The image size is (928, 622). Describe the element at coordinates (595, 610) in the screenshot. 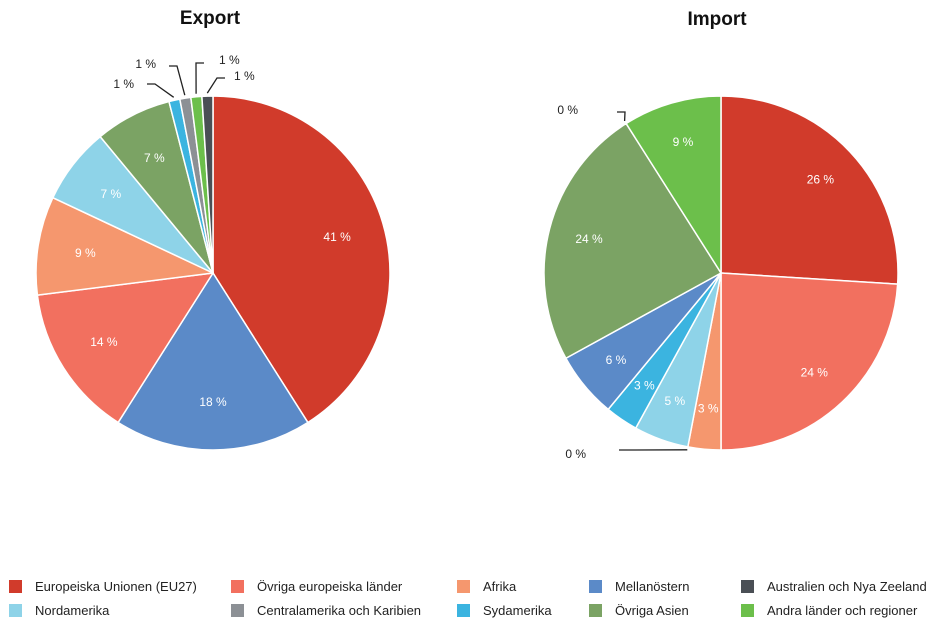

I see `legend-swatch-ovriga_asien` at that location.